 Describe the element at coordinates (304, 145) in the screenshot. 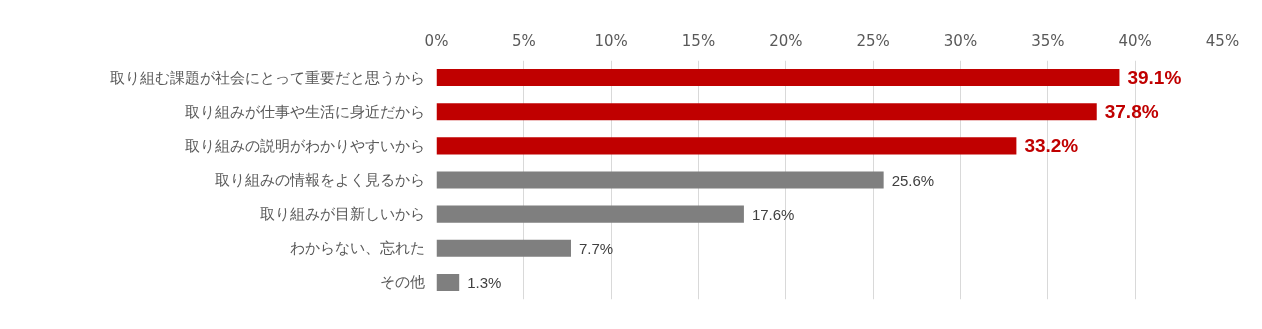

I see `y-tick-label: 取り組みの説明がわかりやすいから` at that location.